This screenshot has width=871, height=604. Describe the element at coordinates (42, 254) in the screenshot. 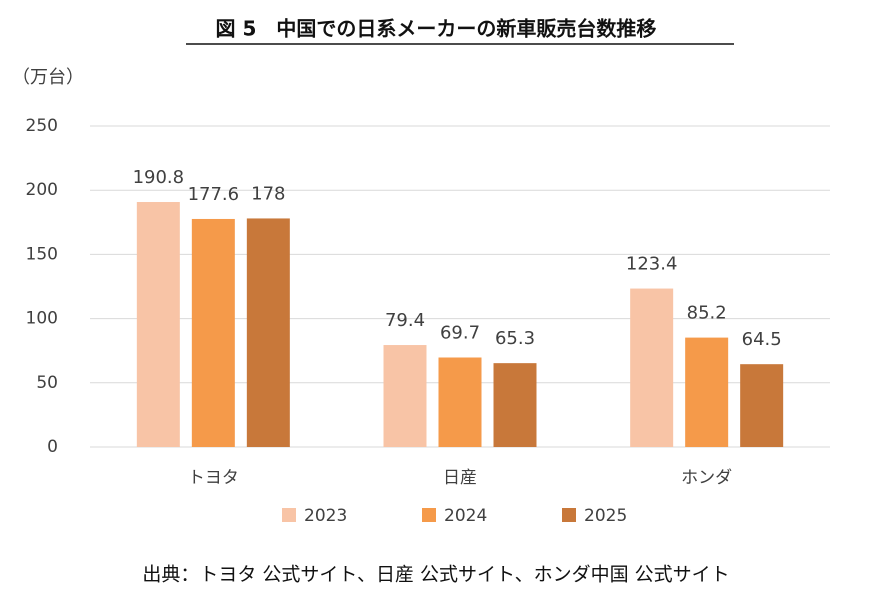

I see `y-tick-label: 150` at that location.